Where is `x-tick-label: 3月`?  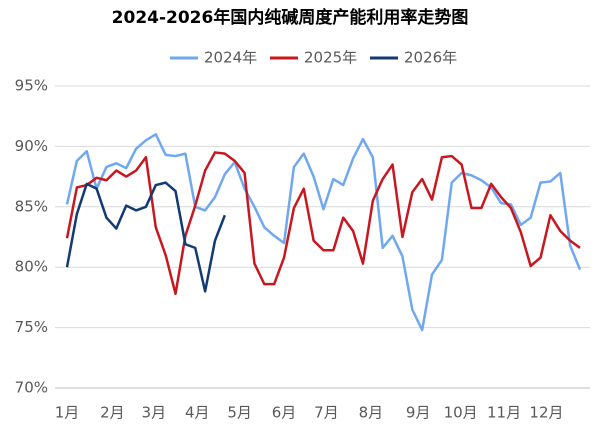 x-tick-label: 3月 is located at coordinates (154, 413).